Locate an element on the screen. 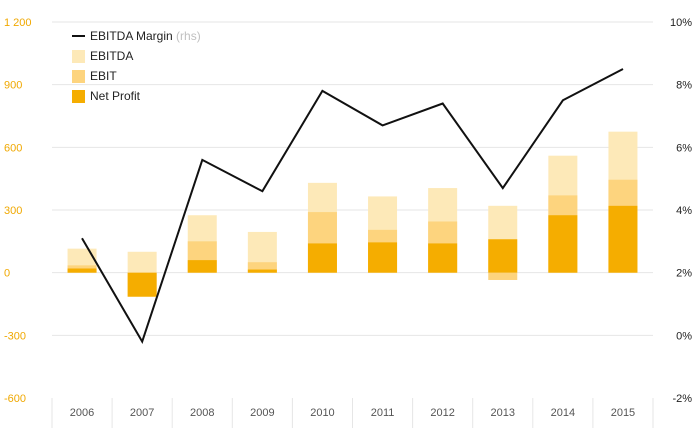  right-tick-label: 4% is located at coordinates (684, 211).